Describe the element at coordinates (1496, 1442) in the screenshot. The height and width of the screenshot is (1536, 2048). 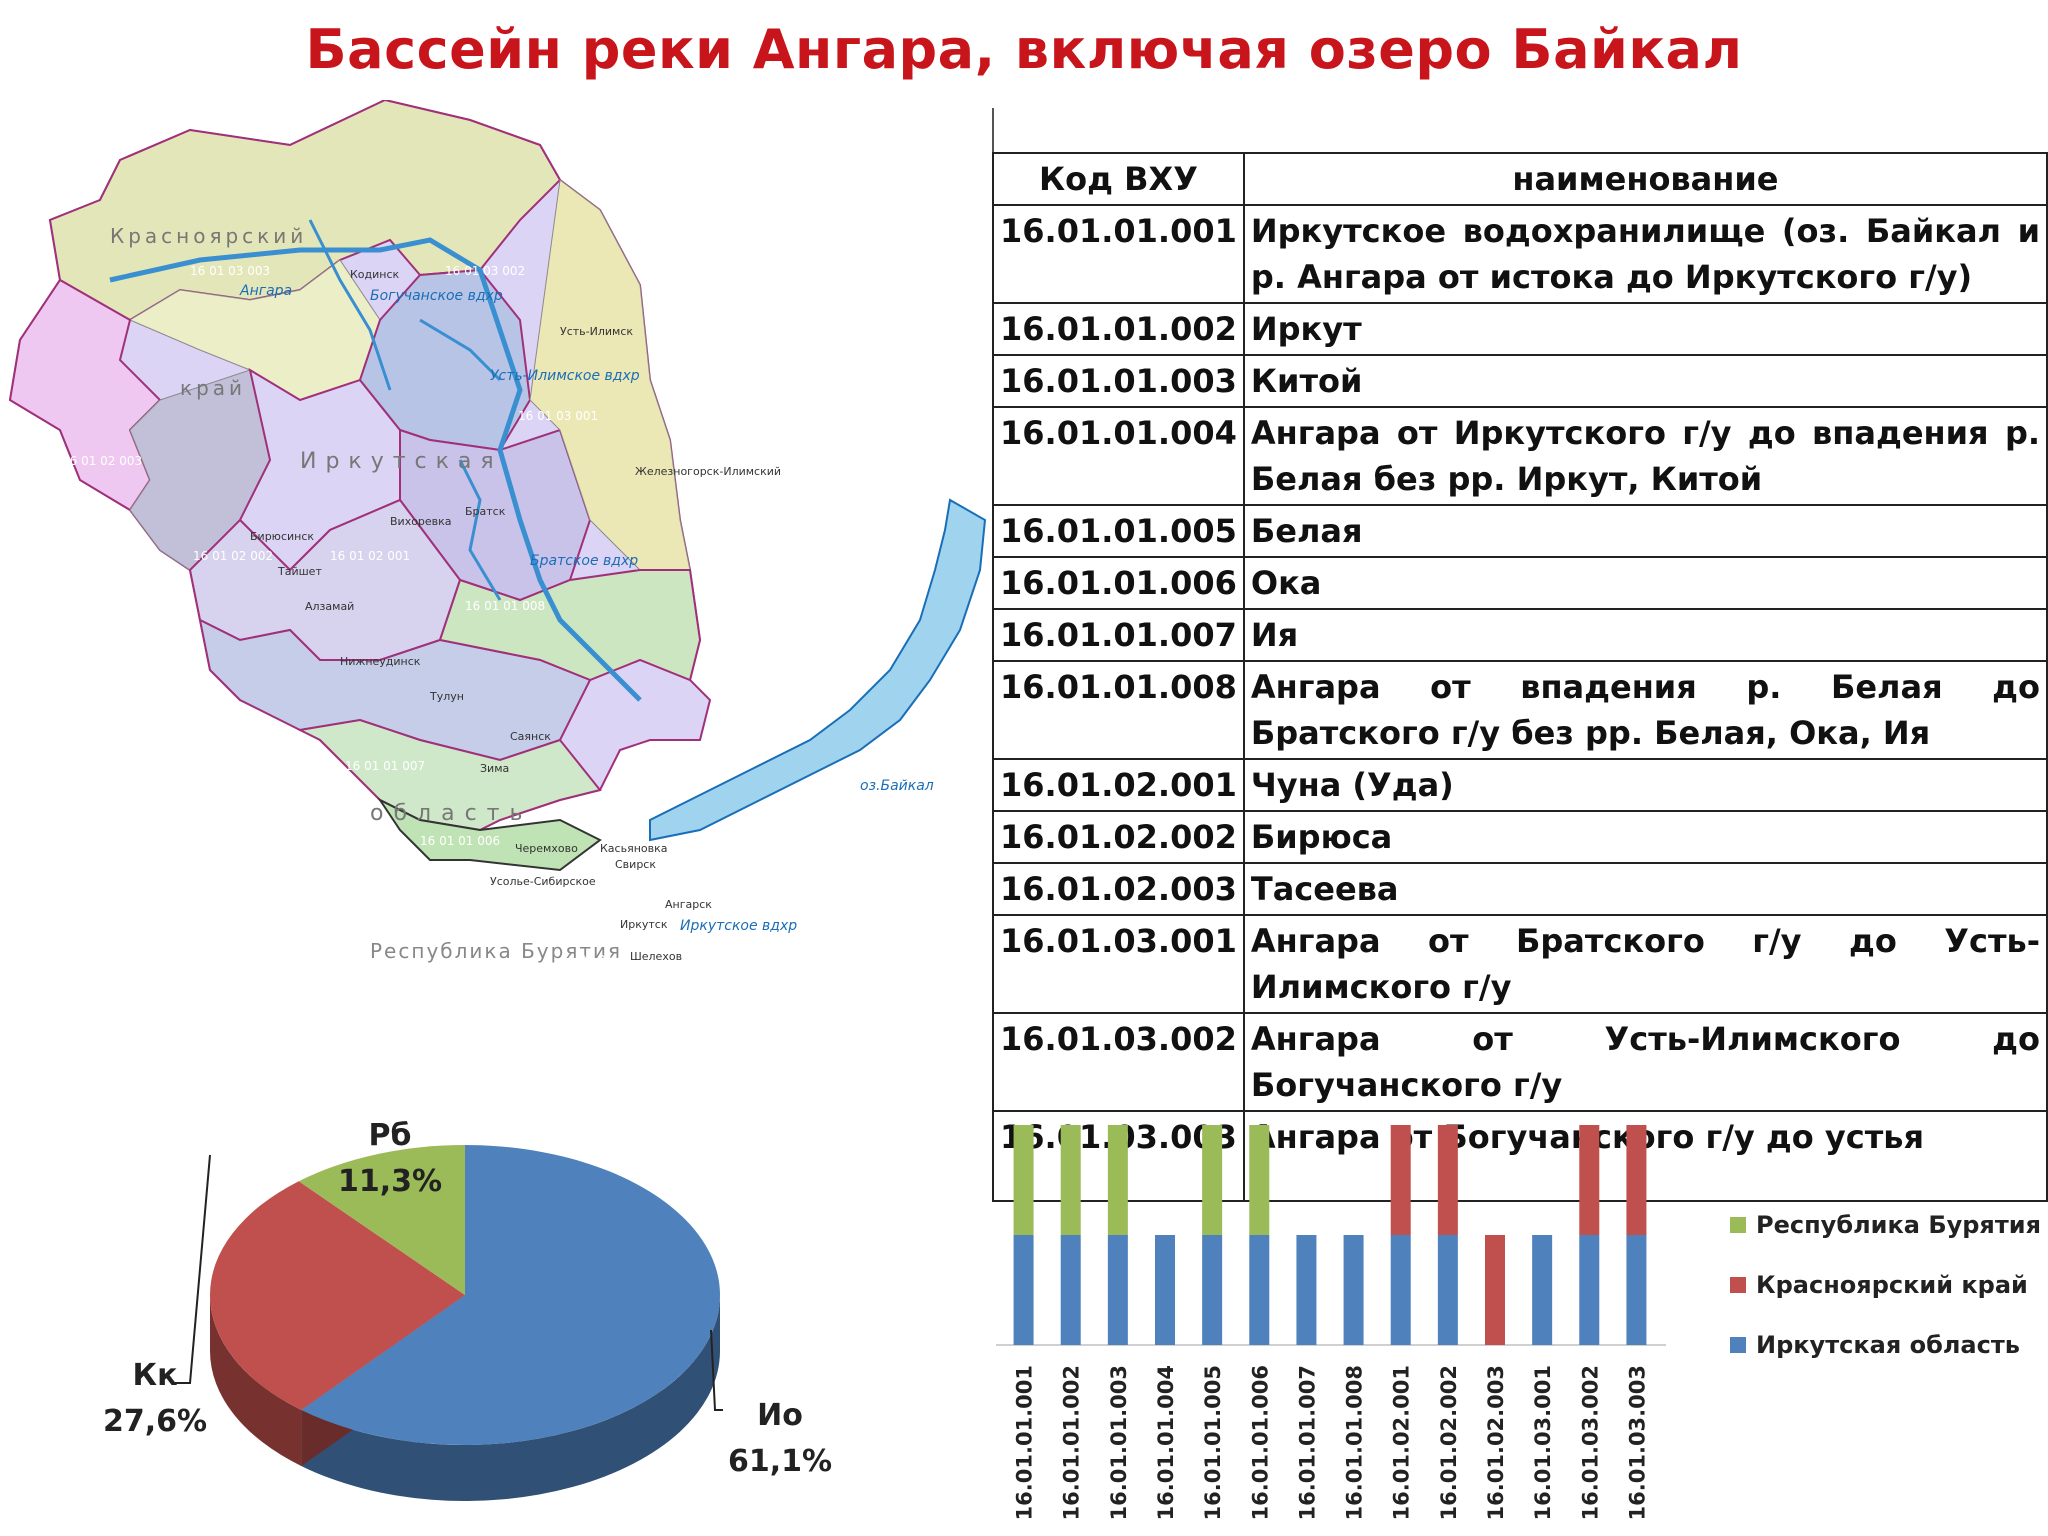
I see `bar-tick-label: 16.01.02.003` at that location.